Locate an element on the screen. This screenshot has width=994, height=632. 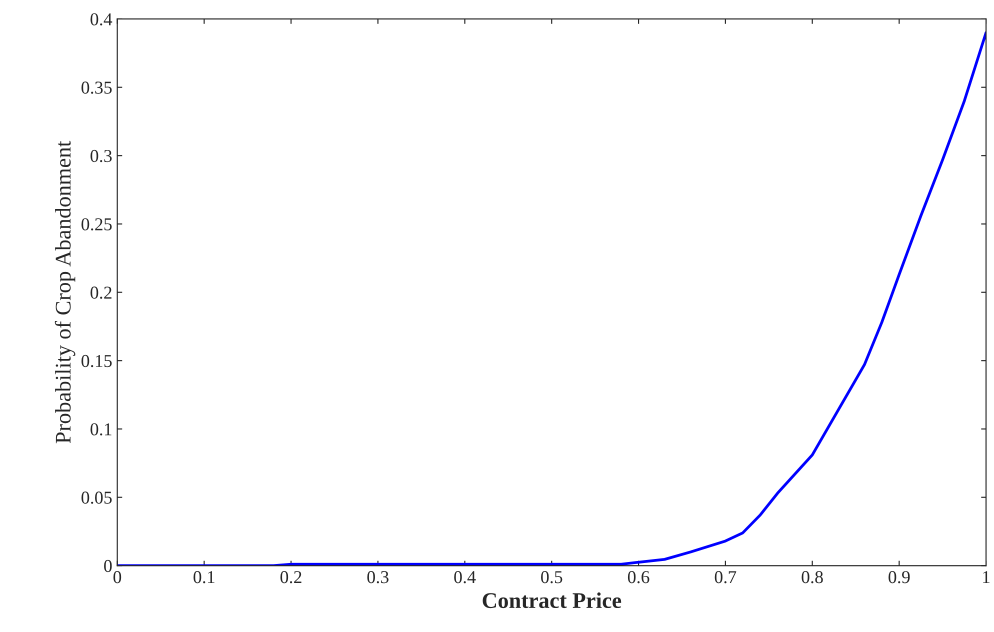
y-tick-label: 0.4 is located at coordinates (101, 19).